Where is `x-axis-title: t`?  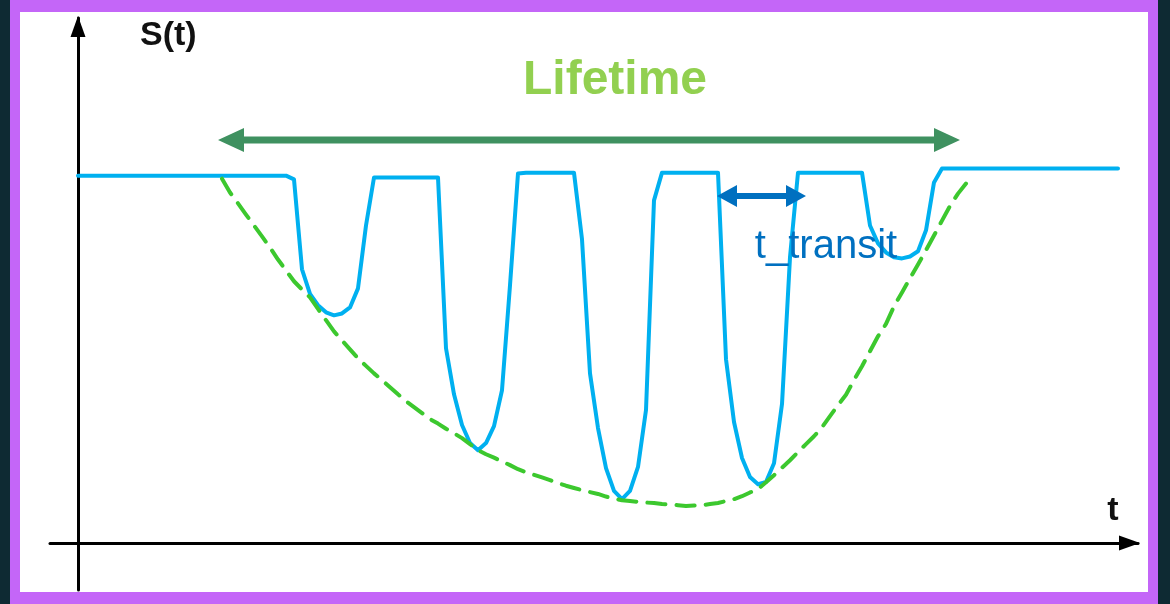 x-axis-title: t is located at coordinates (1113, 508).